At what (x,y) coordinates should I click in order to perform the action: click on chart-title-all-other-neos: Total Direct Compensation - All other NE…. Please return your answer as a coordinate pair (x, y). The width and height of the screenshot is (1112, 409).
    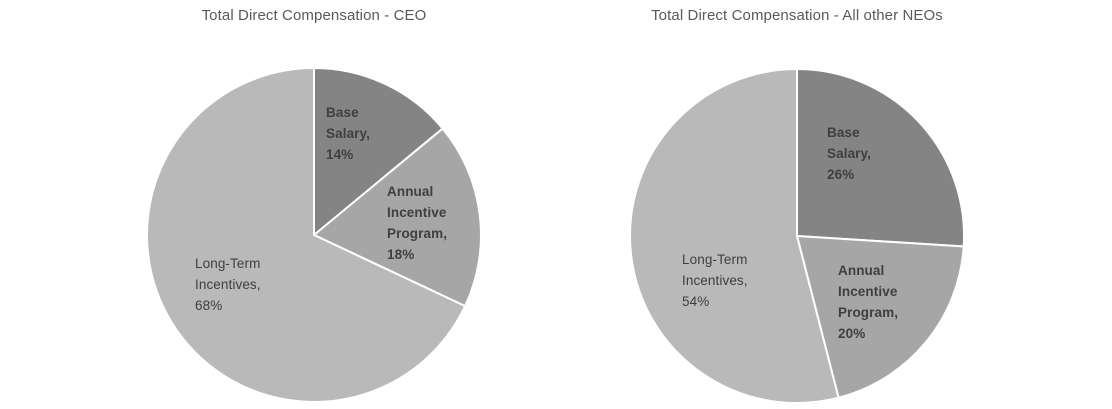
    Looking at the image, I should click on (797, 15).